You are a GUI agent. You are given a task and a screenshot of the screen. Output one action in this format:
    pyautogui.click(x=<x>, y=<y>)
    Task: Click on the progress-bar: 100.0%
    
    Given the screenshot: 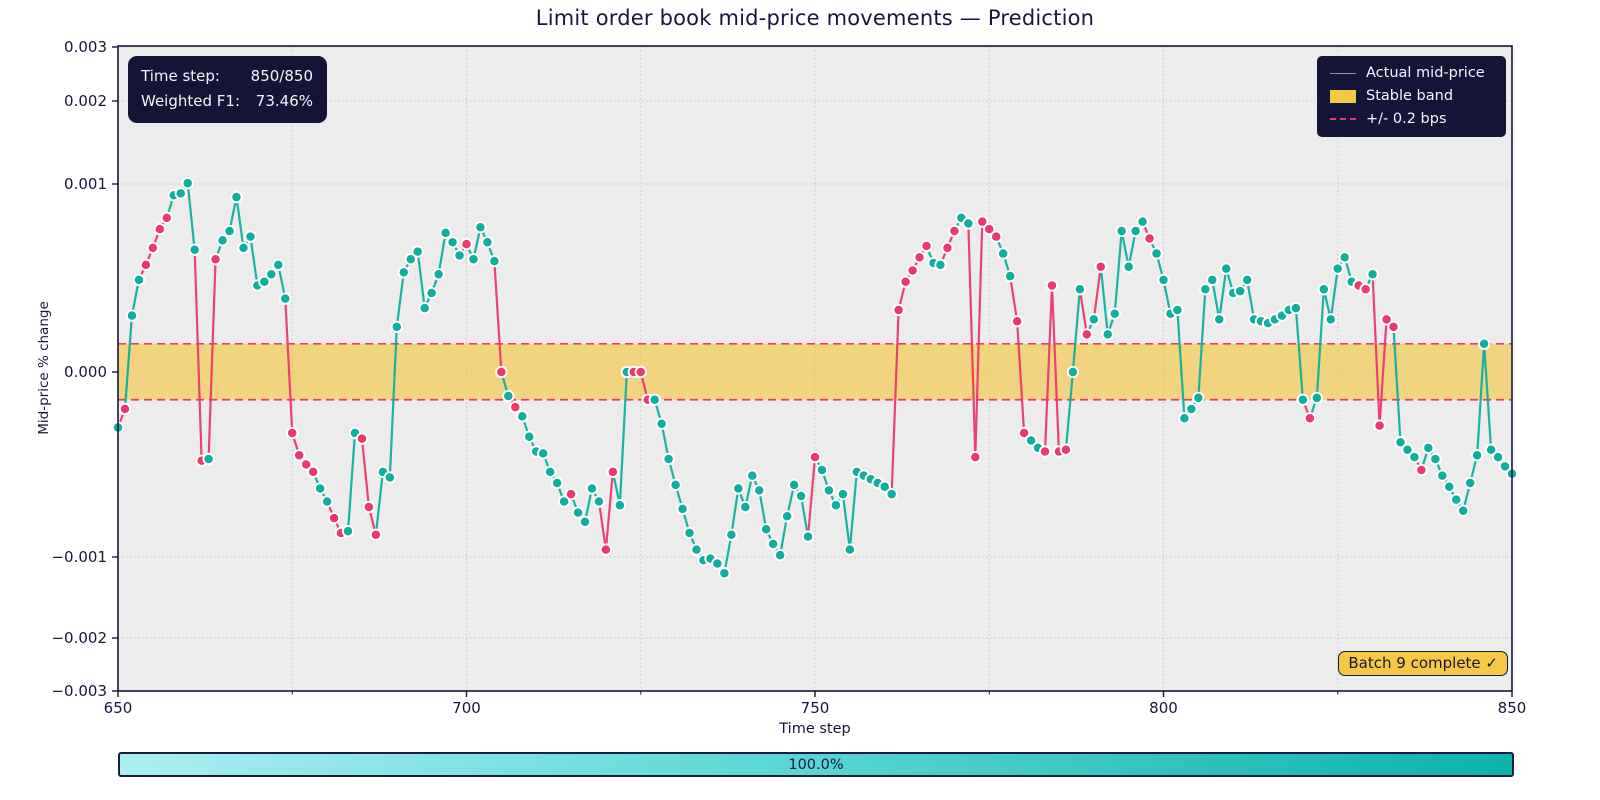 What is the action you would take?
    pyautogui.click(x=816, y=764)
    